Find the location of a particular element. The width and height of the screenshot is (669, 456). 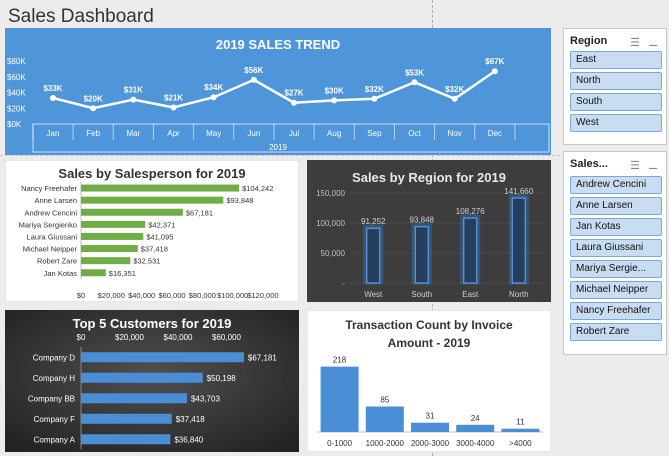

customers-x-tick-label: $40,000 is located at coordinates (178, 337).